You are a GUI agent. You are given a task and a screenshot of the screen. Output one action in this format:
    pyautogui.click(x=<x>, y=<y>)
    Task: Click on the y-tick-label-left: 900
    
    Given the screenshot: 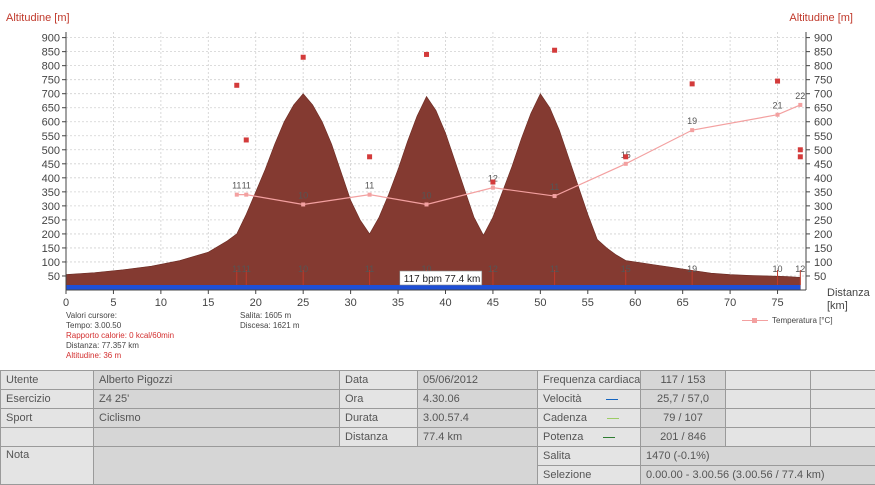 What is the action you would take?
    pyautogui.click(x=51, y=39)
    